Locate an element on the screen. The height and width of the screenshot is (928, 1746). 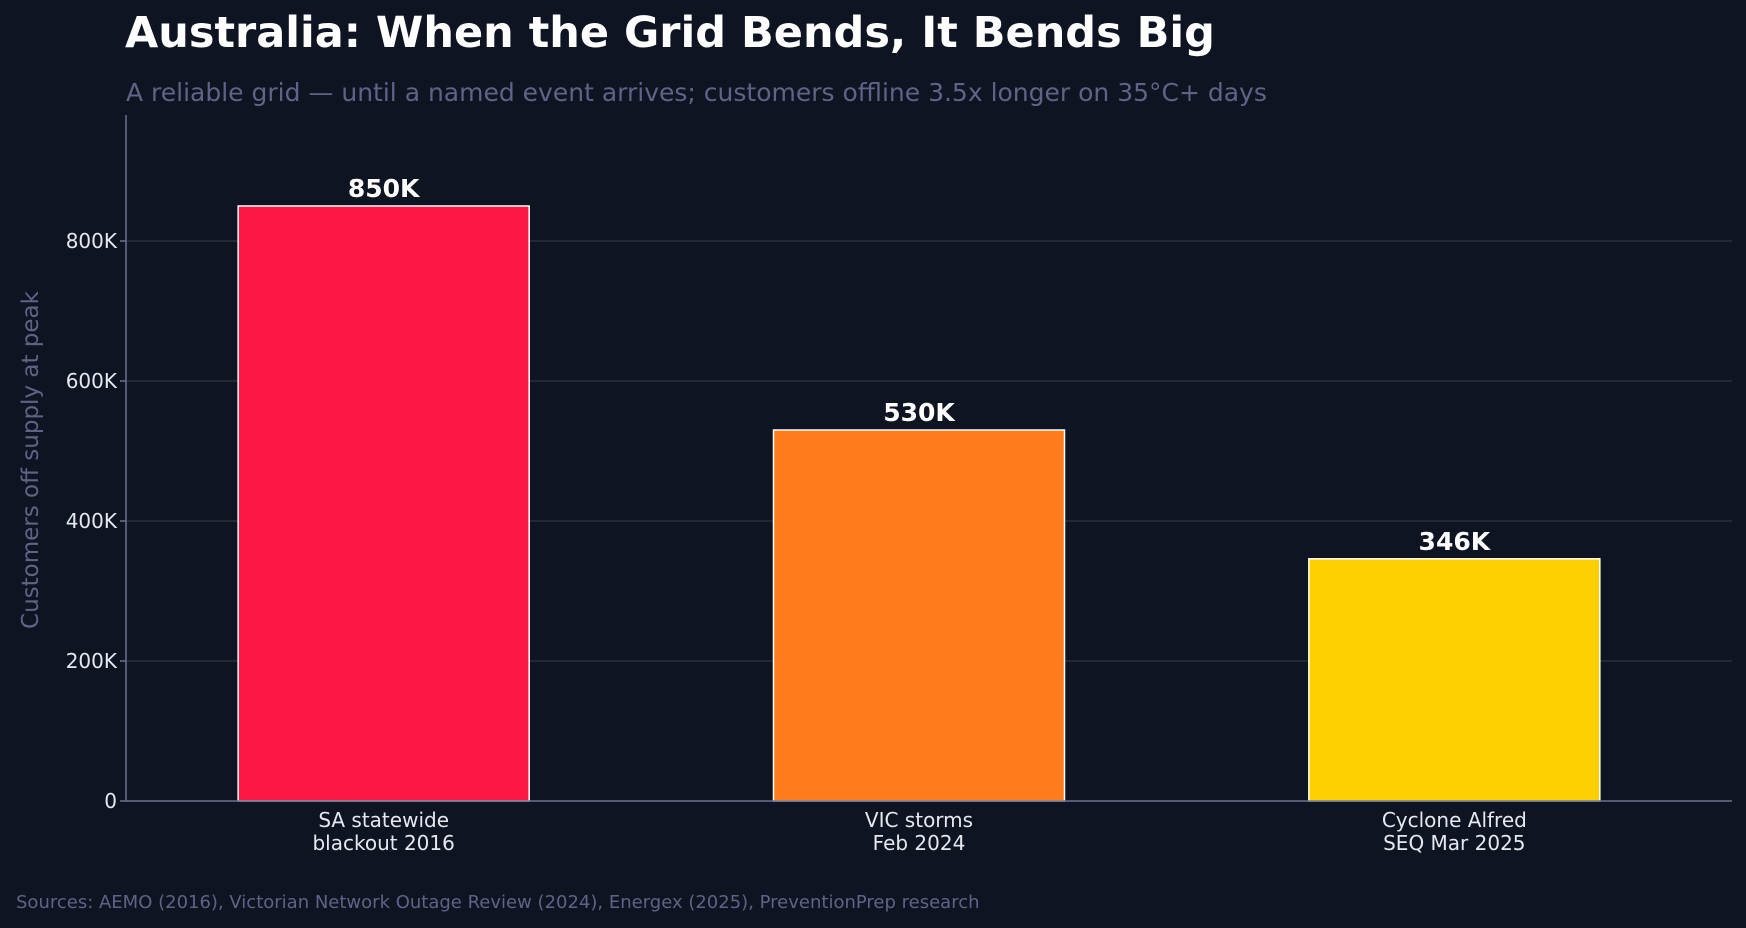
x-tick-label: SA statewide is located at coordinates (383, 820).